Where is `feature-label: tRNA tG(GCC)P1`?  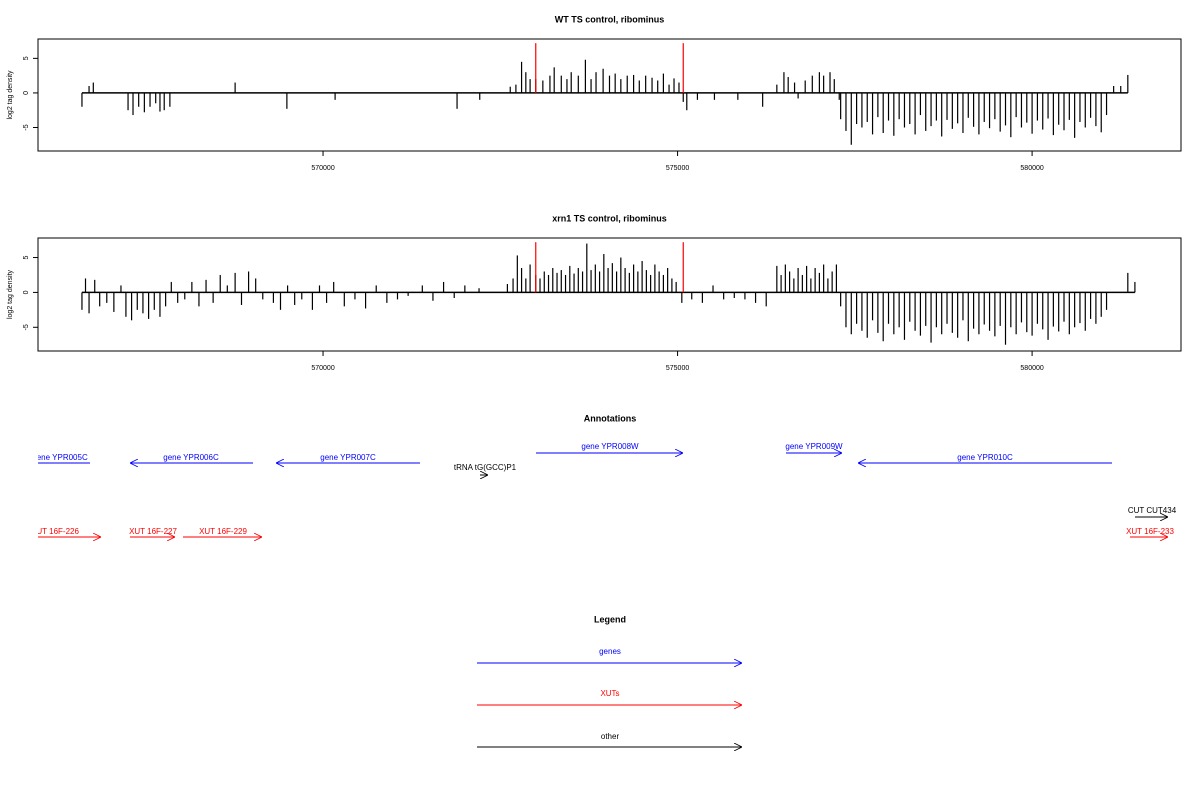 feature-label: tRNA tG(GCC)P1 is located at coordinates (485, 467).